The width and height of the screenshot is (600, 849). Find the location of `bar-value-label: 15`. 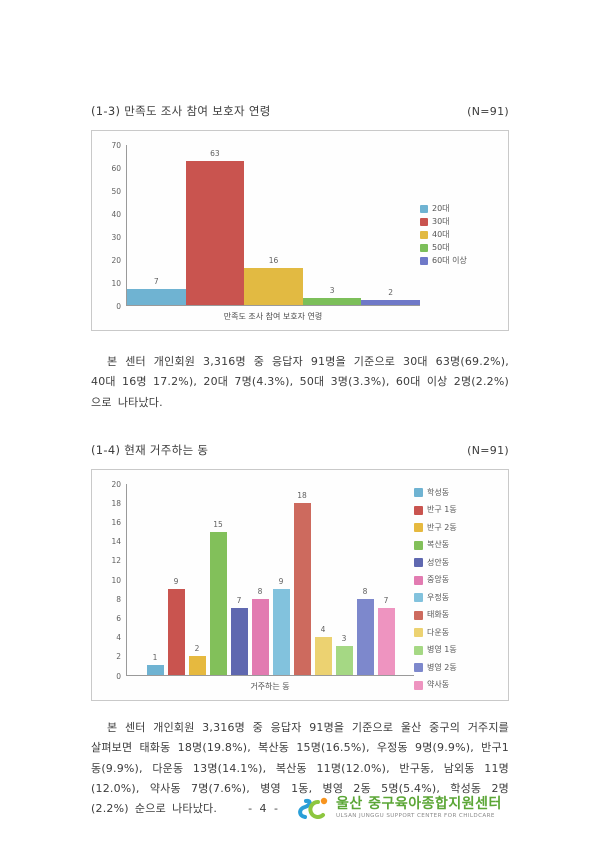

bar-value-label: 15 is located at coordinates (218, 524).